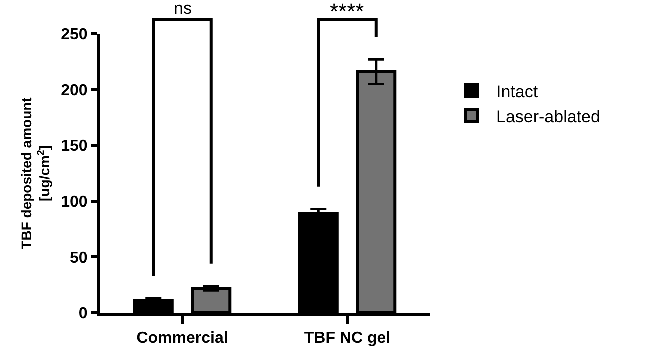 The width and height of the screenshot is (669, 352). What do you see at coordinates (74, 147) in the screenshot?
I see `y-tick-label: 150` at bounding box center [74, 147].